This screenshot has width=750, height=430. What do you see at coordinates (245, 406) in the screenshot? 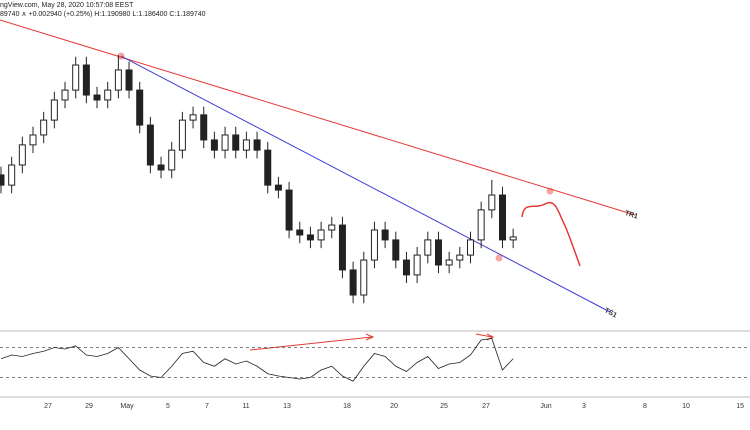
I see `x-tick-label: 11` at bounding box center [245, 406].